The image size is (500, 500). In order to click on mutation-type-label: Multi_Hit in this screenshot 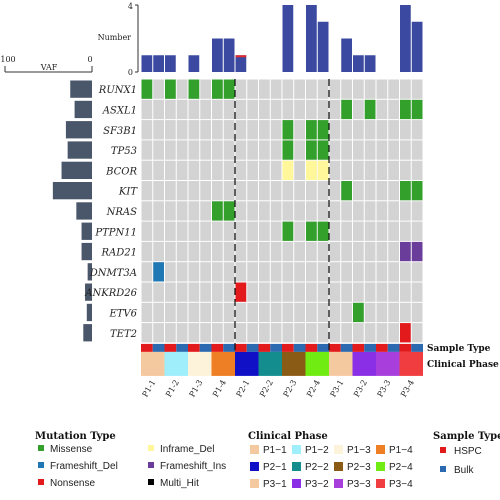, I will do `click(179, 483)`.